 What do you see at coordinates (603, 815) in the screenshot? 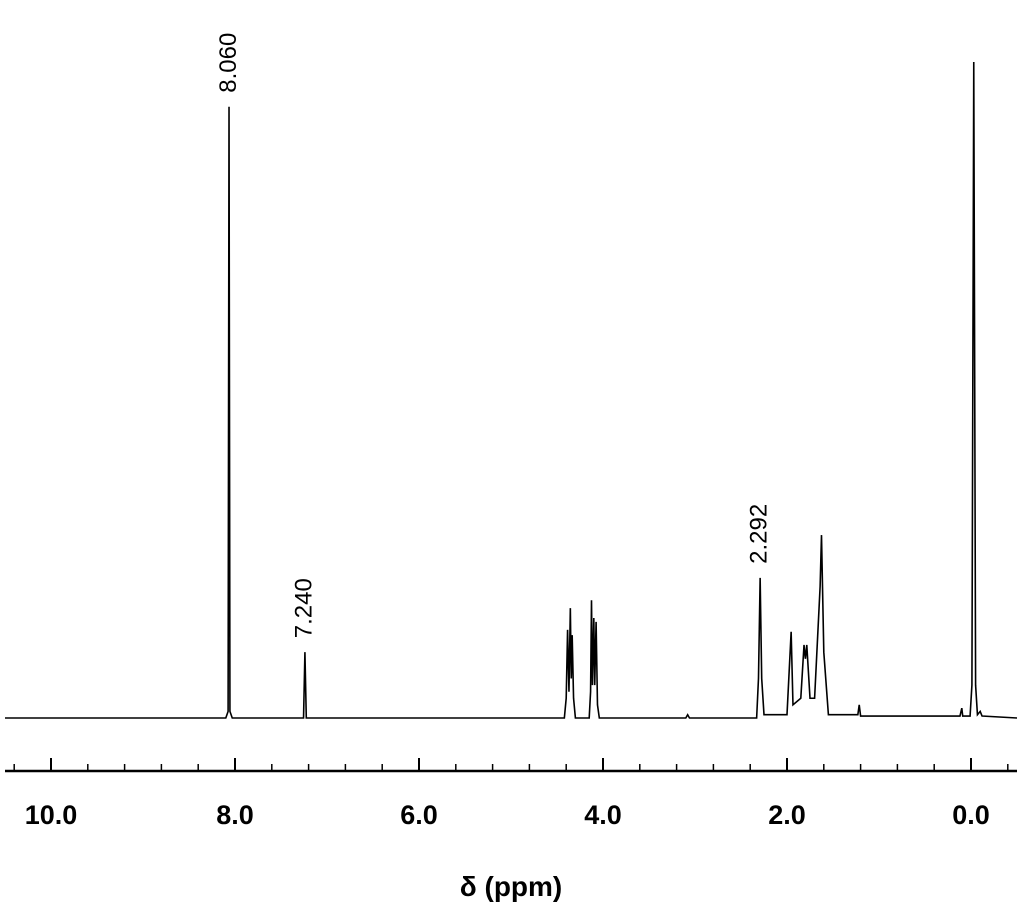
I see `x-tick-label: 4.0` at bounding box center [603, 815].